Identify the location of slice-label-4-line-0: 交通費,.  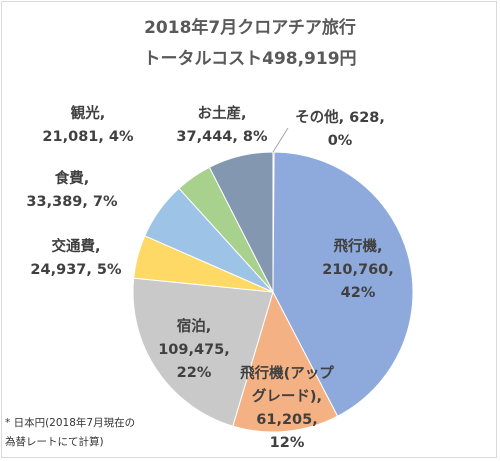
(75, 246).